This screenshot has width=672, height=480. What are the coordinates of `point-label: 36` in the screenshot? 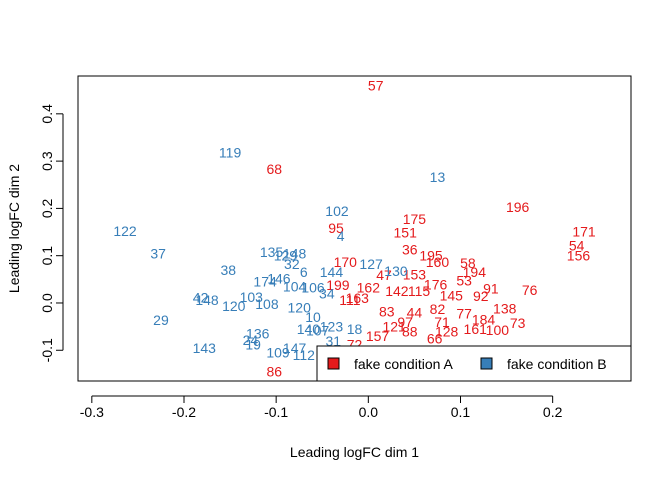 It's located at (410, 250).